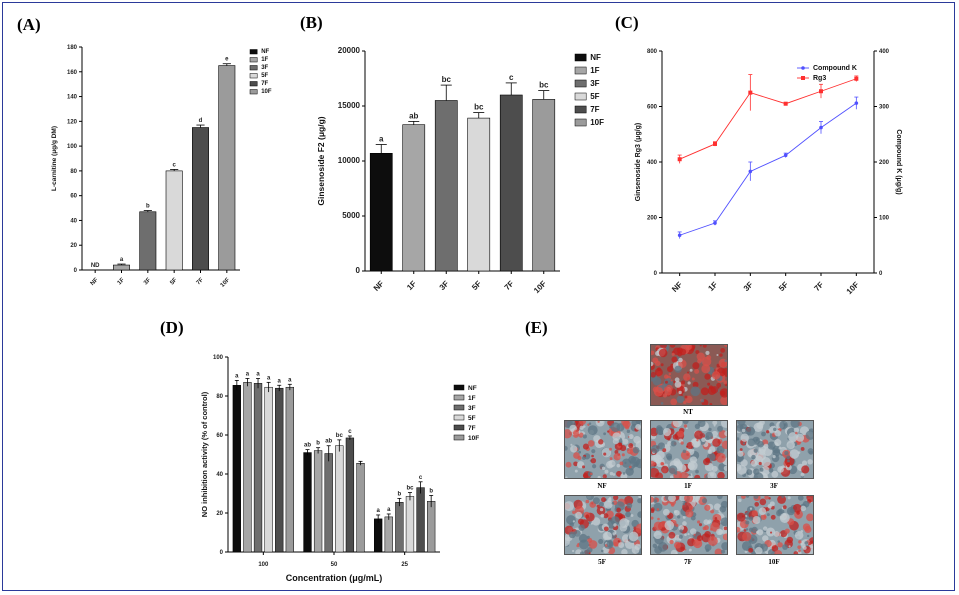 This screenshot has height=595, width=959. Describe the element at coordinates (121, 281) in the screenshot. I see `x-tick-label-1f: 1F` at that location.